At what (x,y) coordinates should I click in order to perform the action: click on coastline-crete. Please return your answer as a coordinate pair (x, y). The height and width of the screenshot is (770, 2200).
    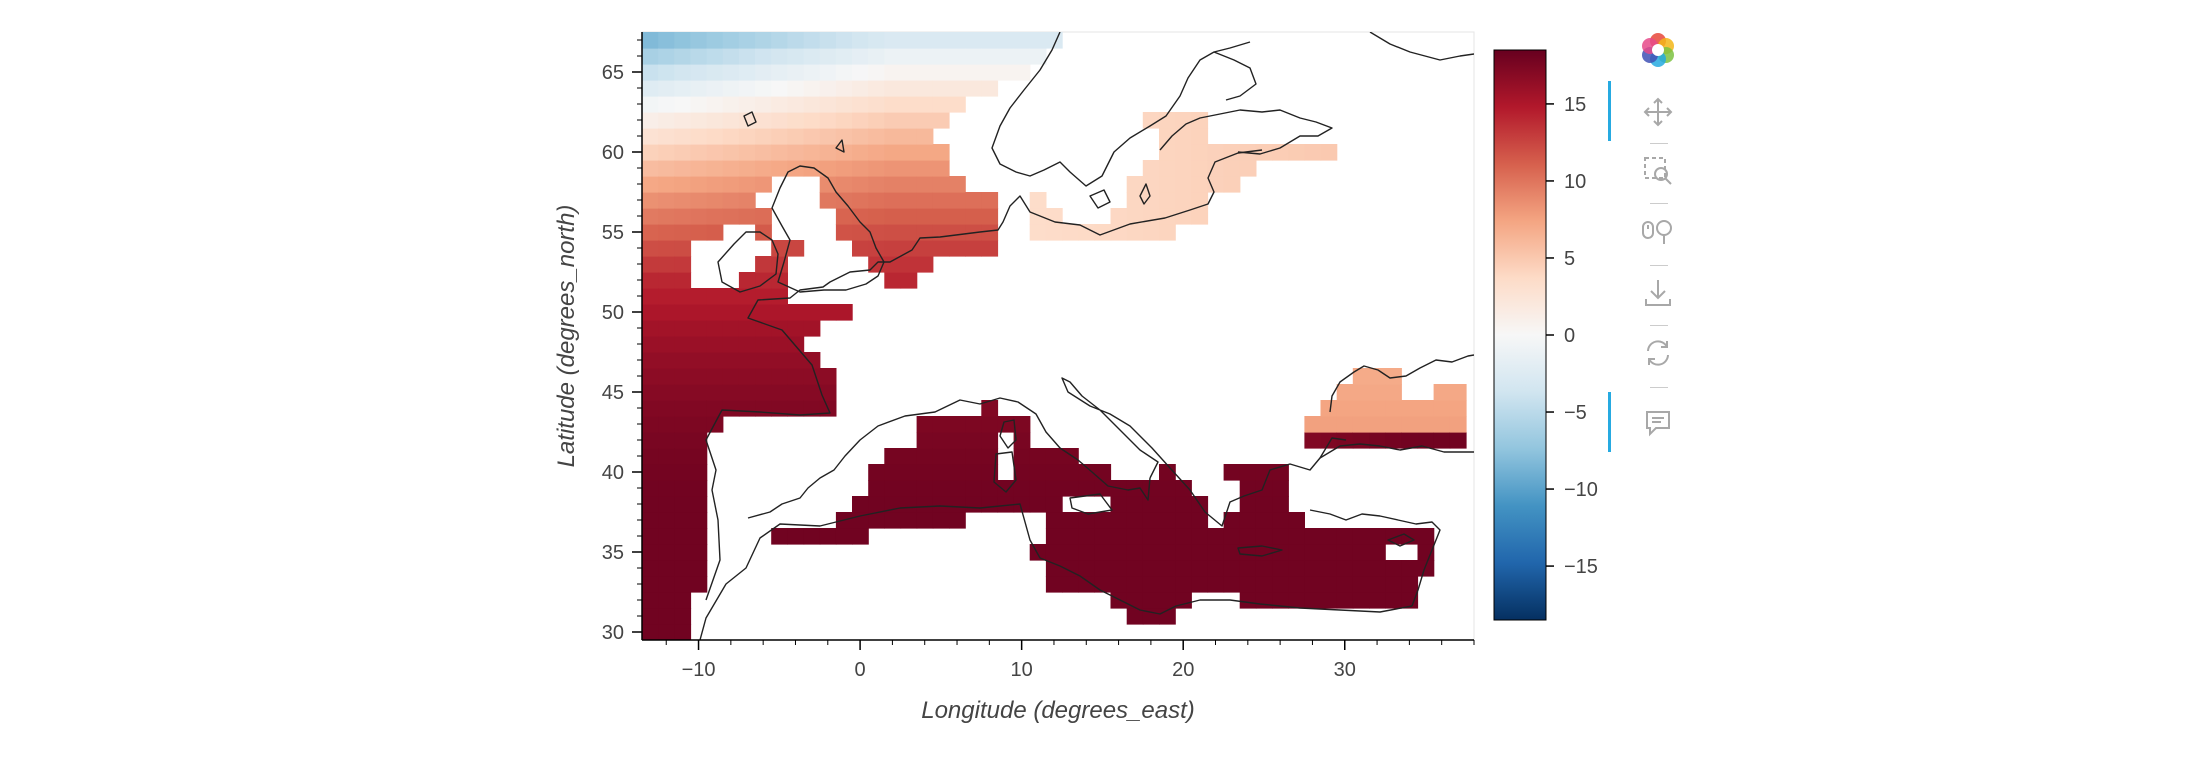
    Looking at the image, I should click on (1260, 551).